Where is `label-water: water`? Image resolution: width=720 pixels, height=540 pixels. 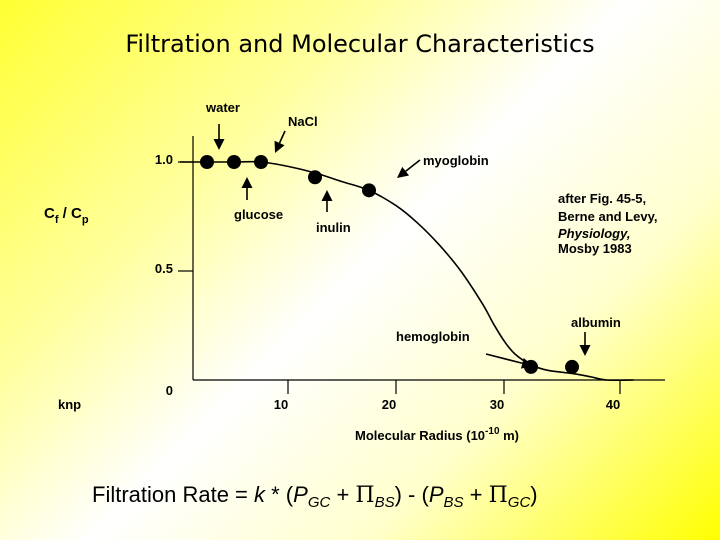 label-water: water is located at coordinates (222, 107).